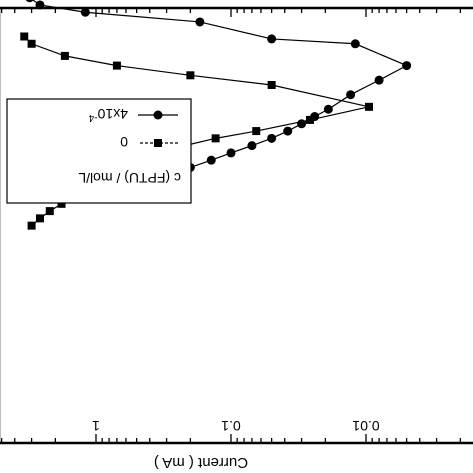 This screenshot has height=473, width=473. Describe the element at coordinates (96, 426) in the screenshot. I see `x-tick-label: 1` at that location.